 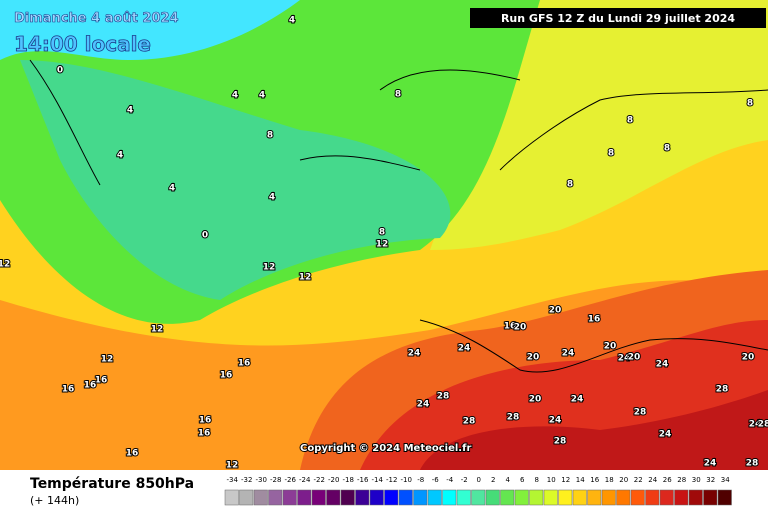 I want to click on legend-label: 32, so click(x=710, y=480).